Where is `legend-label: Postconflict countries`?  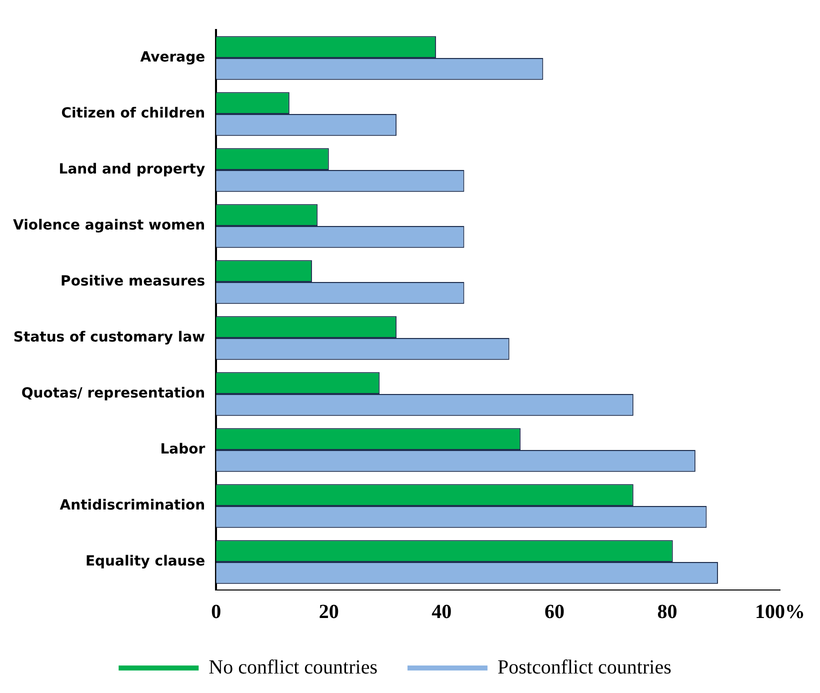 legend-label: Postconflict countries is located at coordinates (584, 667).